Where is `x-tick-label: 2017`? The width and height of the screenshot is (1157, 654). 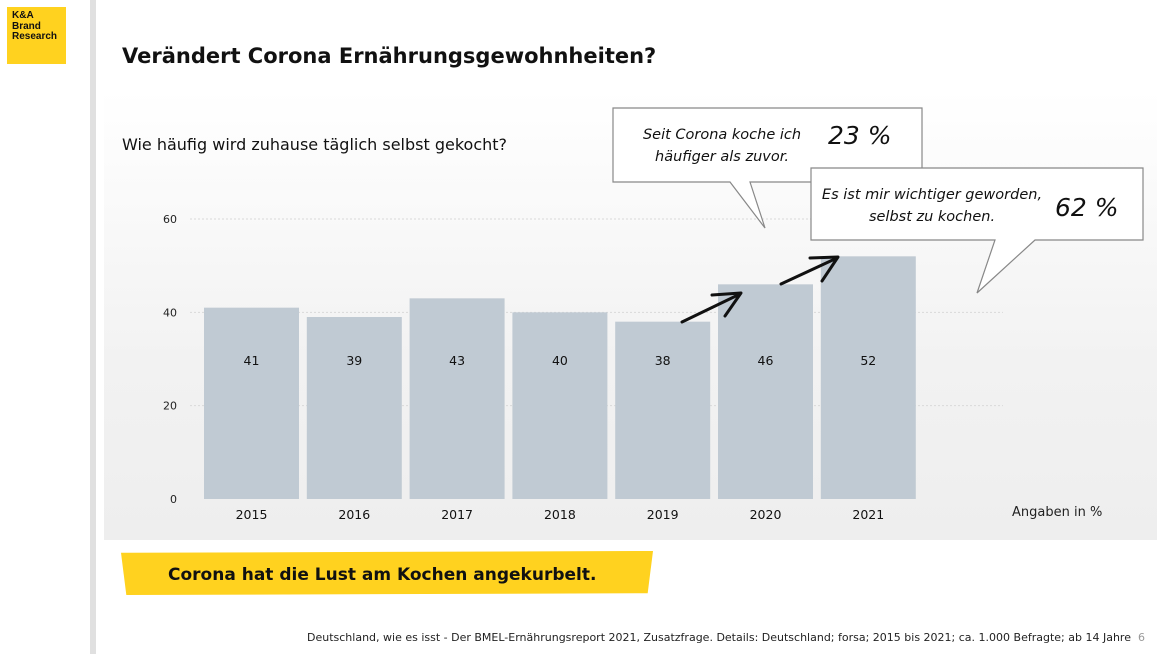 x-tick-label: 2017 is located at coordinates (457, 514).